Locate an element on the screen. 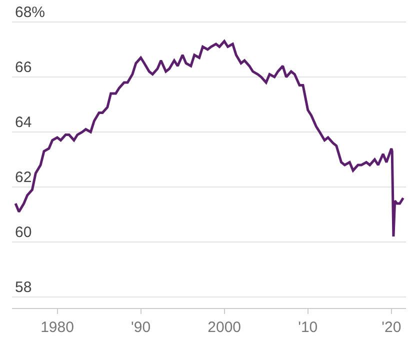  y-tick-label: 66 is located at coordinates (23, 67).